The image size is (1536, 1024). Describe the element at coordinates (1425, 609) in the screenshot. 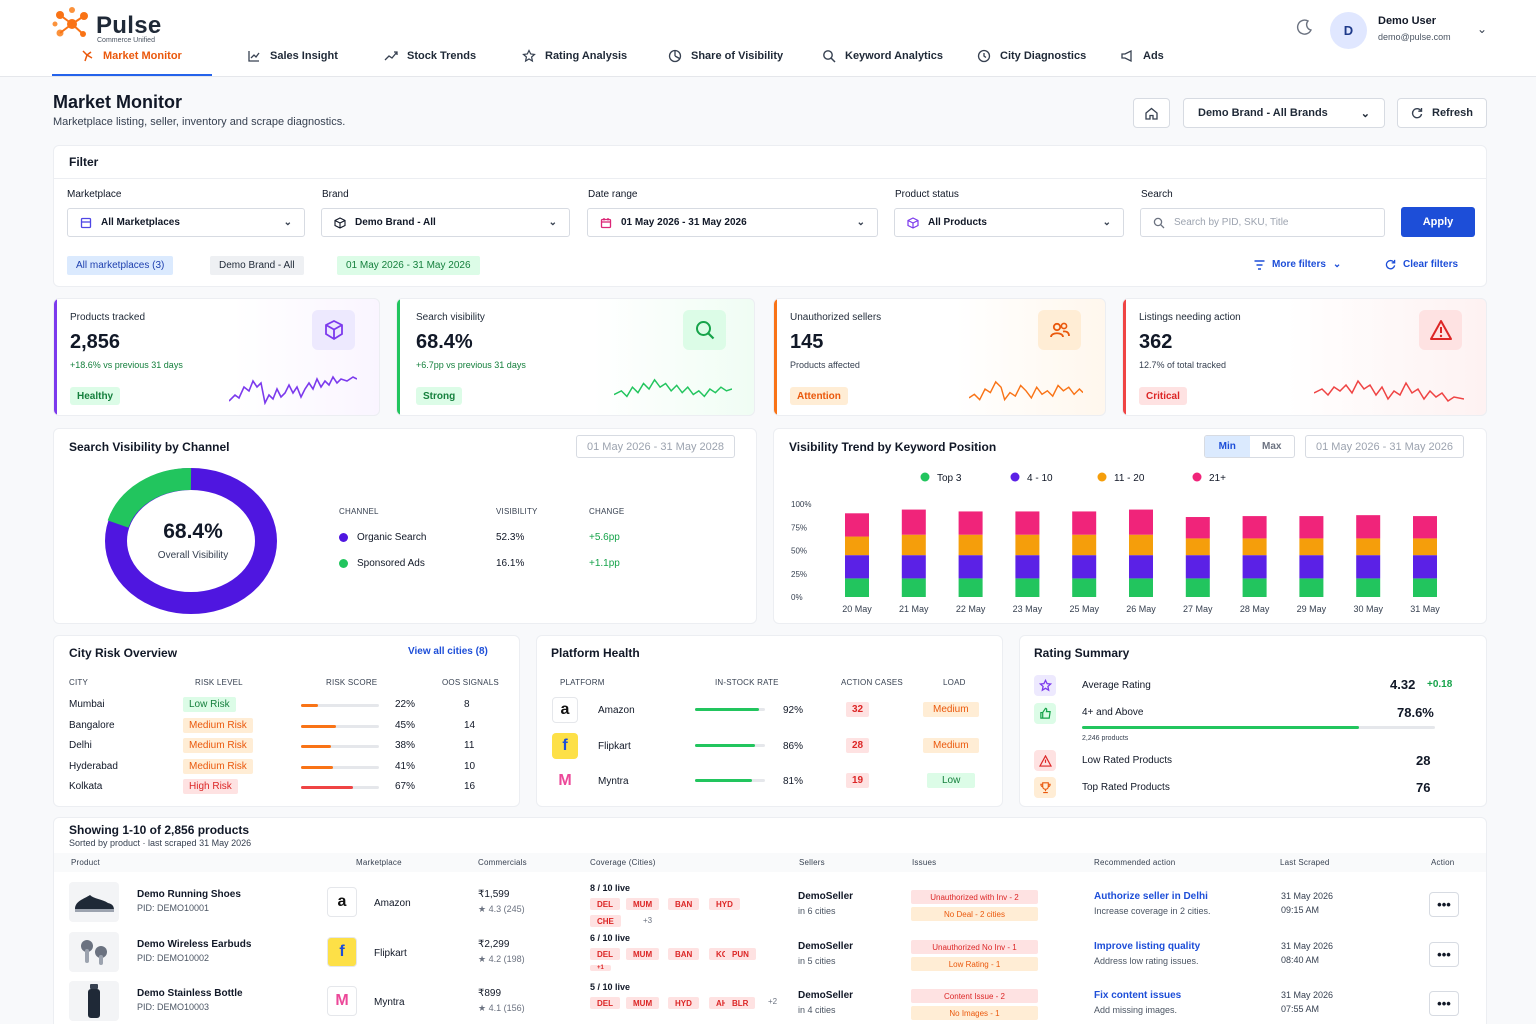

I see `x-tick-label: 31 May` at that location.